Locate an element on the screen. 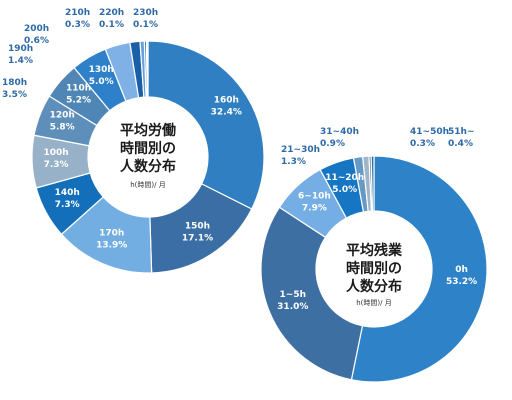  slice-label-category: 170h is located at coordinates (111, 234).